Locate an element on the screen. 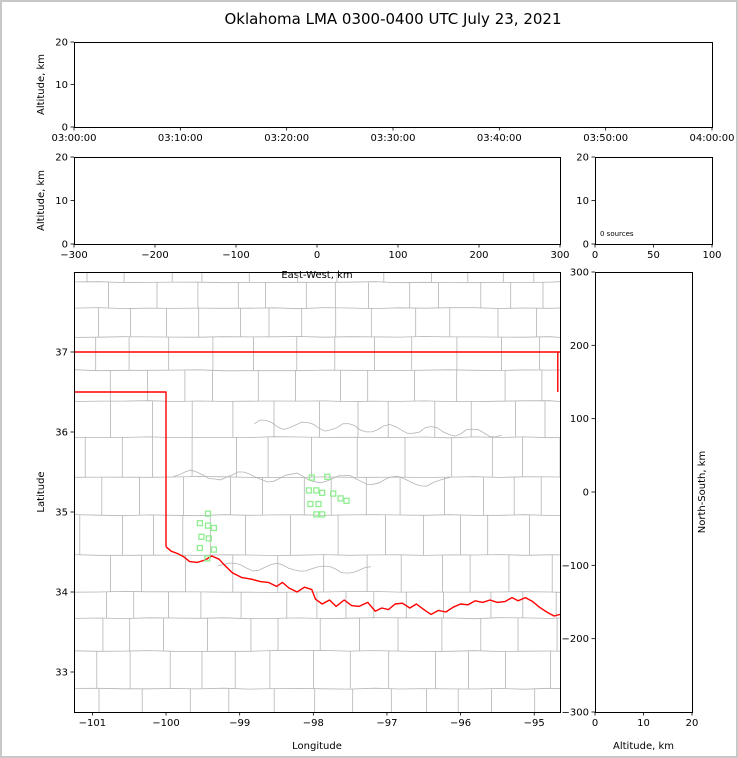 This screenshot has height=758, width=738. x-tick-label: −97 is located at coordinates (386, 723).